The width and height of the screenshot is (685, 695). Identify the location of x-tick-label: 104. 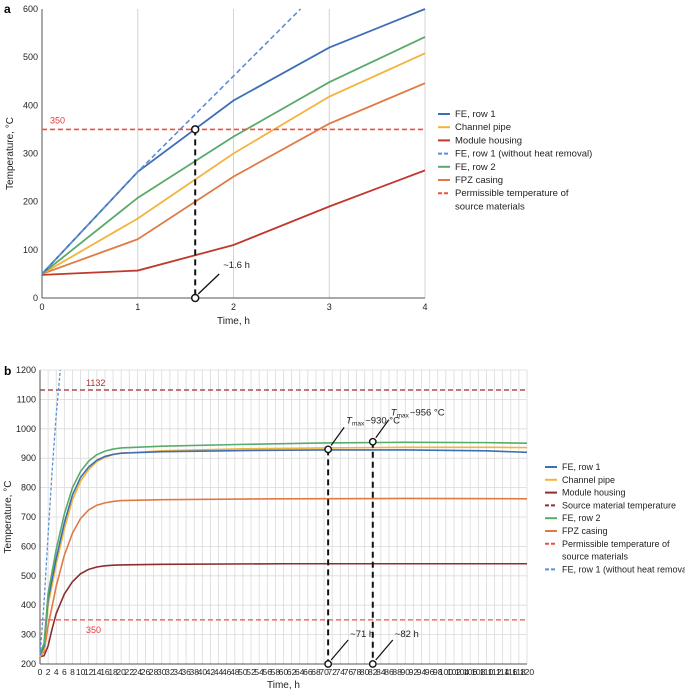
(462, 672).